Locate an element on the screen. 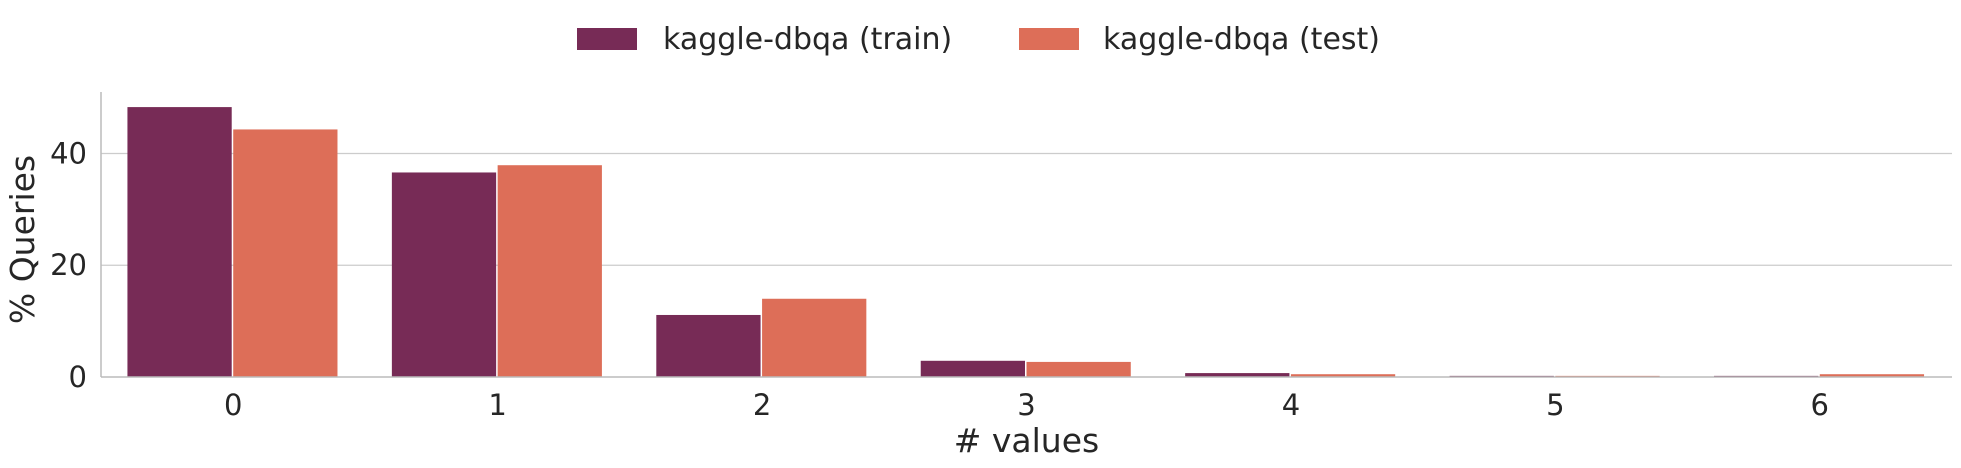  legend-label-0: kaggle-dbqa (train) is located at coordinates (807, 39).